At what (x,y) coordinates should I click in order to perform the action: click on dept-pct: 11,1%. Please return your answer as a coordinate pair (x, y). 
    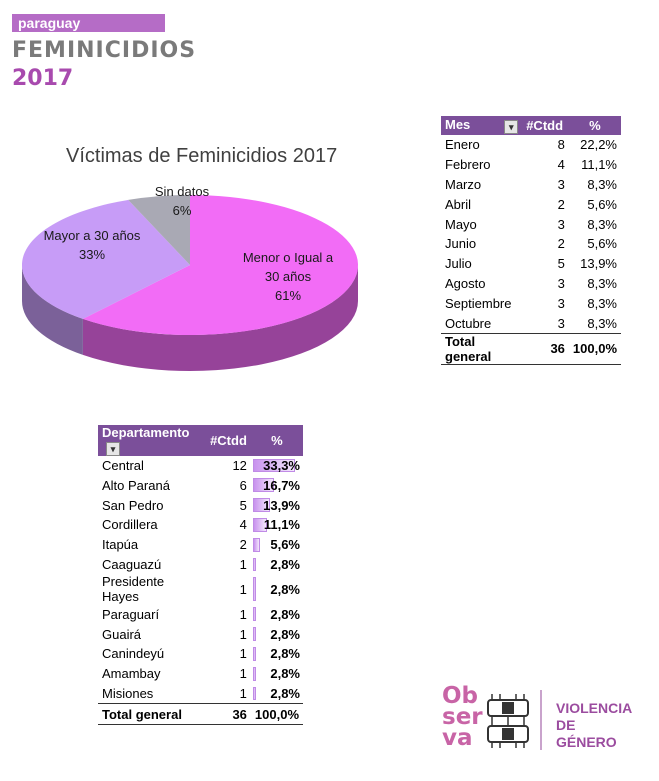
    Looking at the image, I should click on (281, 525).